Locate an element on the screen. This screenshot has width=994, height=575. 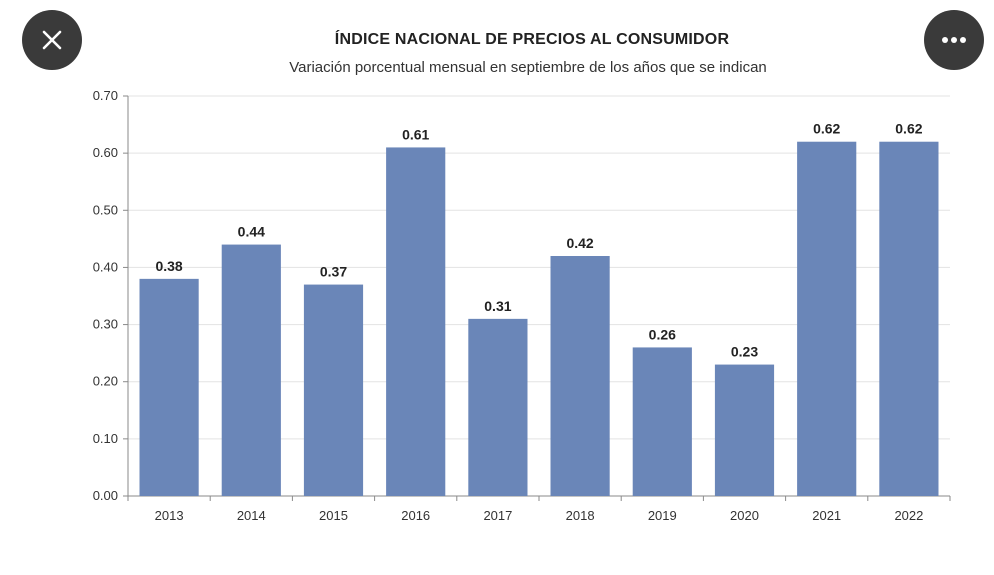
y-tick-label: 0.30 is located at coordinates (105, 324).